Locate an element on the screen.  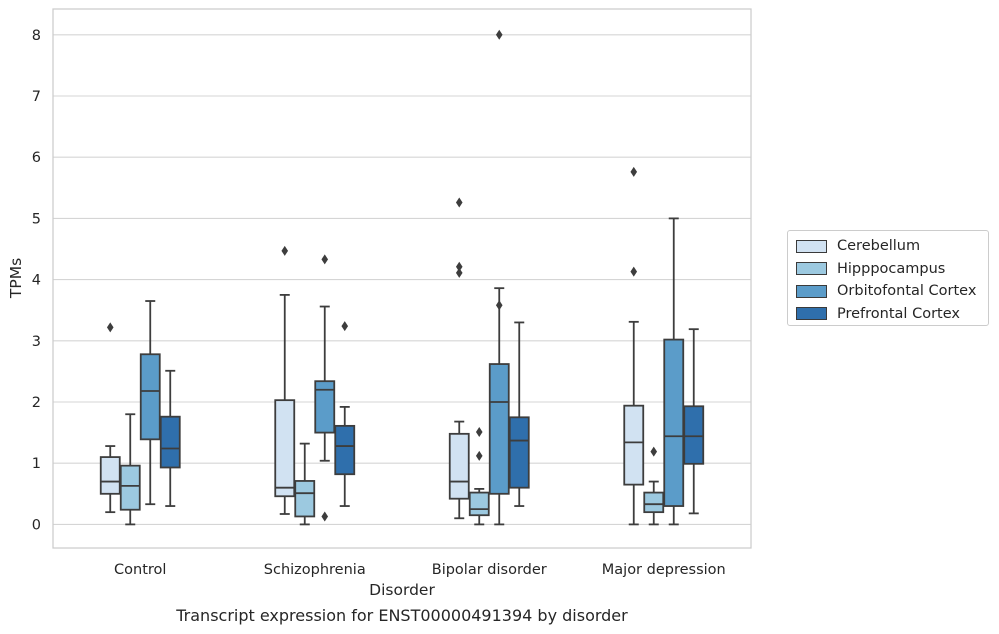
y-tick-label: 0 is located at coordinates (36, 525).